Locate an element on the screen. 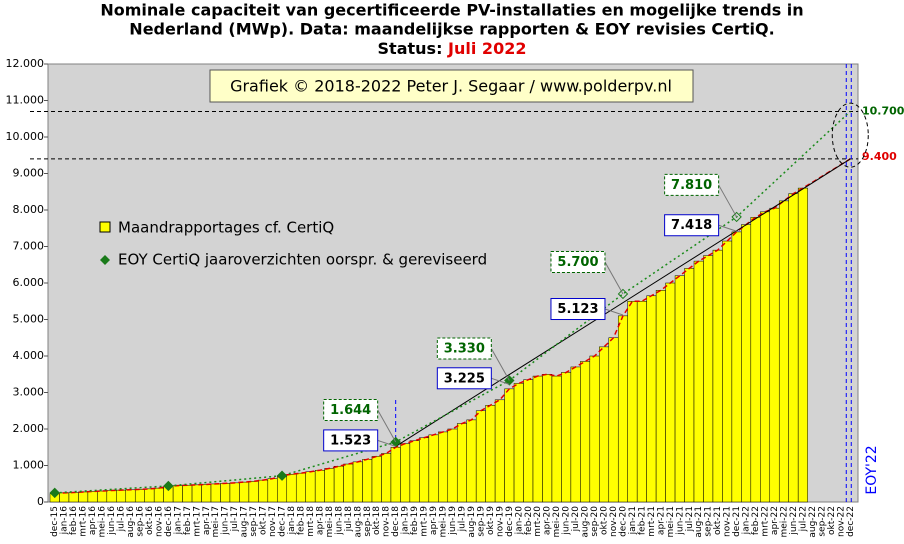 Image resolution: width=904 pixels, height=544 pixels. x-tick-label: jun-16 is located at coordinates (112, 521).